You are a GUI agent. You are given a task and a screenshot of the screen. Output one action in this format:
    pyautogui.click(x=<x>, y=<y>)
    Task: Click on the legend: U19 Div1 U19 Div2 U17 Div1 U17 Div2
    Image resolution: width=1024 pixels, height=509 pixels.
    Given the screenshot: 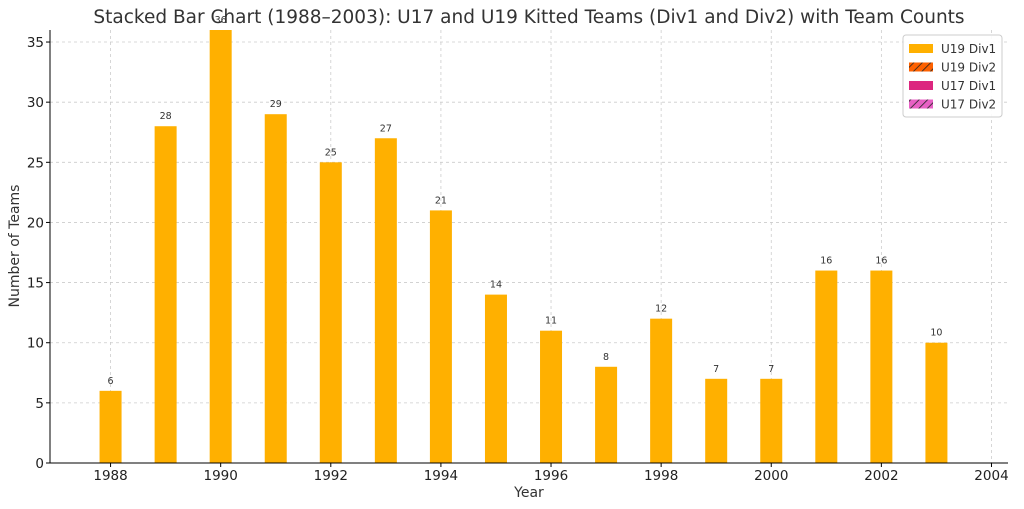 What is the action you would take?
    pyautogui.click(x=952, y=76)
    